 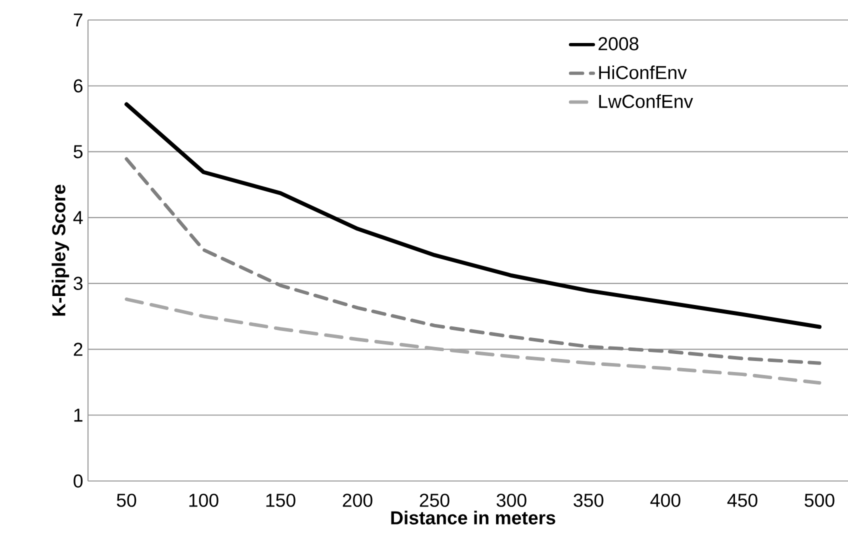 What do you see at coordinates (78, 349) in the screenshot?
I see `y-tick-label: 2` at bounding box center [78, 349].